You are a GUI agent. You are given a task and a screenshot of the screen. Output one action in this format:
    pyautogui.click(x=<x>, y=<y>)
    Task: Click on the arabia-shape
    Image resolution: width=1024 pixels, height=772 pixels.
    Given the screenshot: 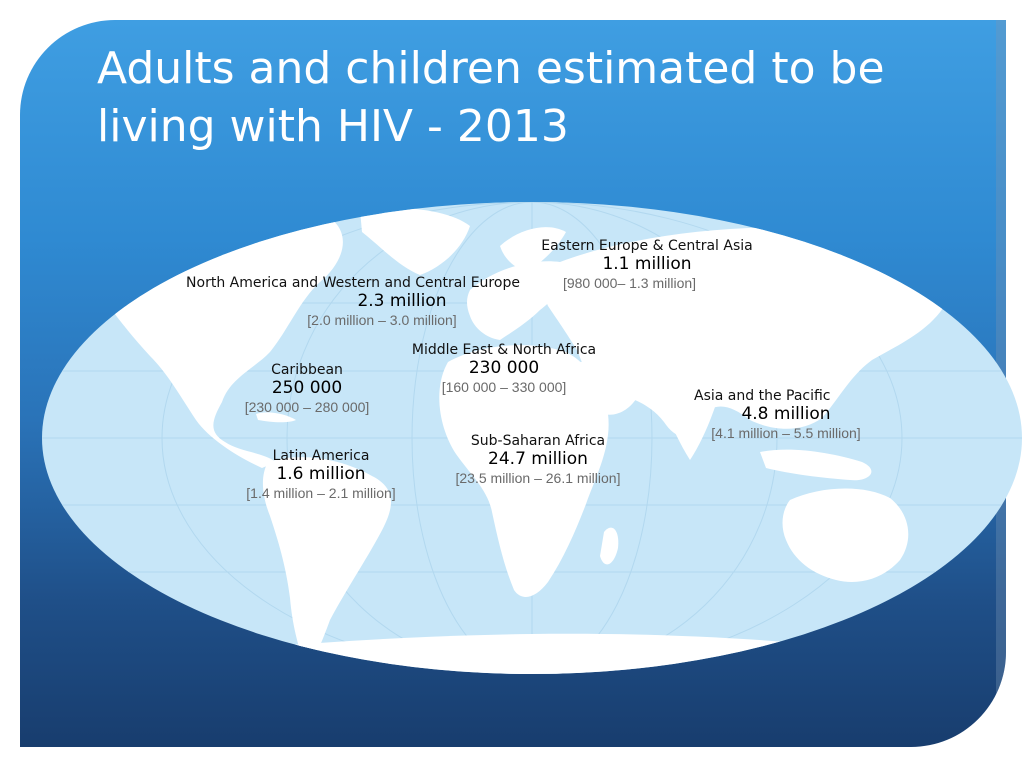 What is the action you would take?
    pyautogui.click(x=610, y=388)
    